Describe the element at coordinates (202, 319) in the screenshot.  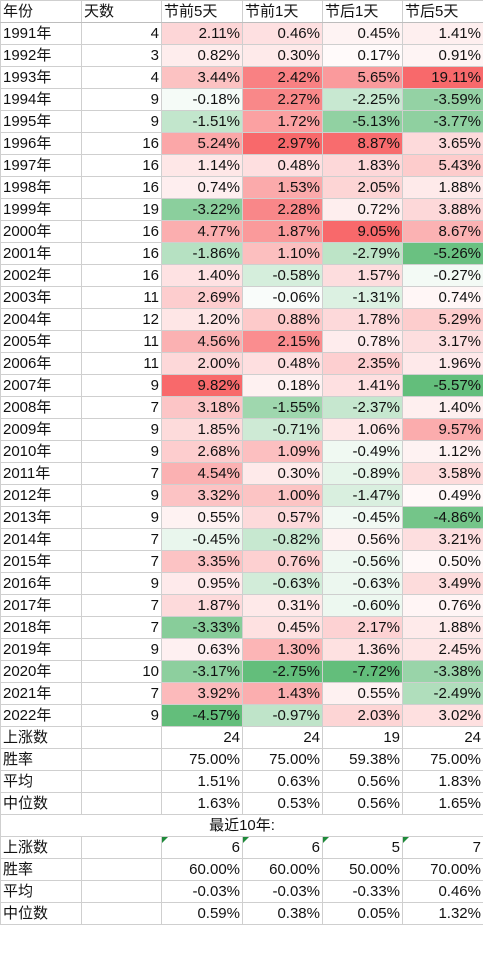
I see `rows-cell-pre5: 1.20%` at that location.